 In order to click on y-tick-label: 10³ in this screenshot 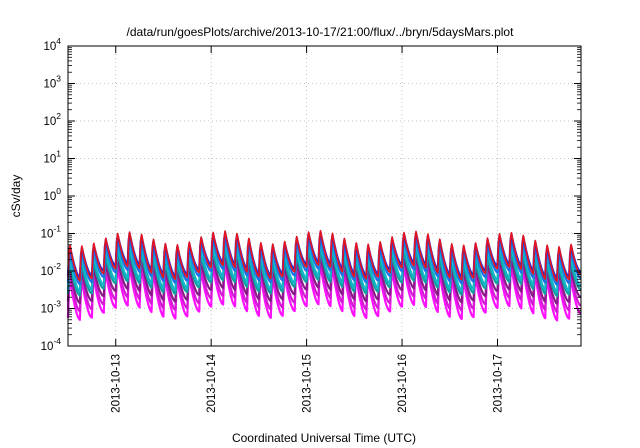, I will do `click(52, 82)`.